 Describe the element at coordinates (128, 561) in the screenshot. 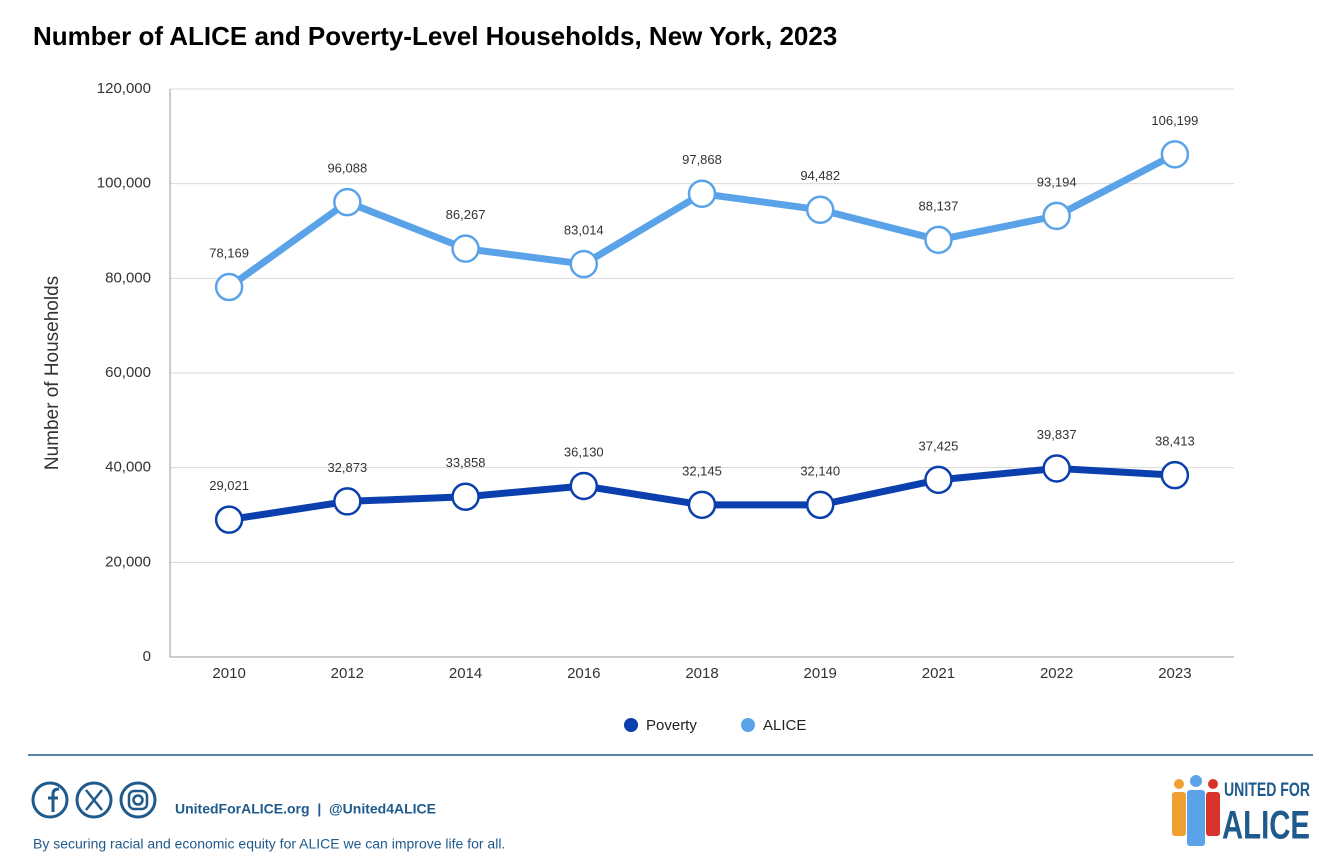

I see `y-tick-label: 20,000` at that location.